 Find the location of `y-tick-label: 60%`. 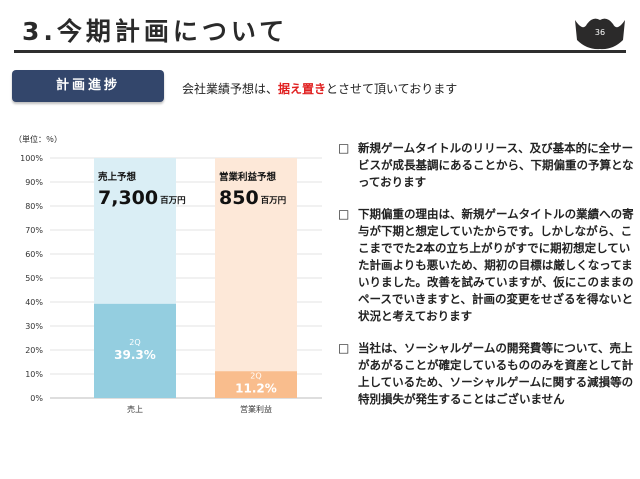

y-tick-label: 60% is located at coordinates (34, 254).